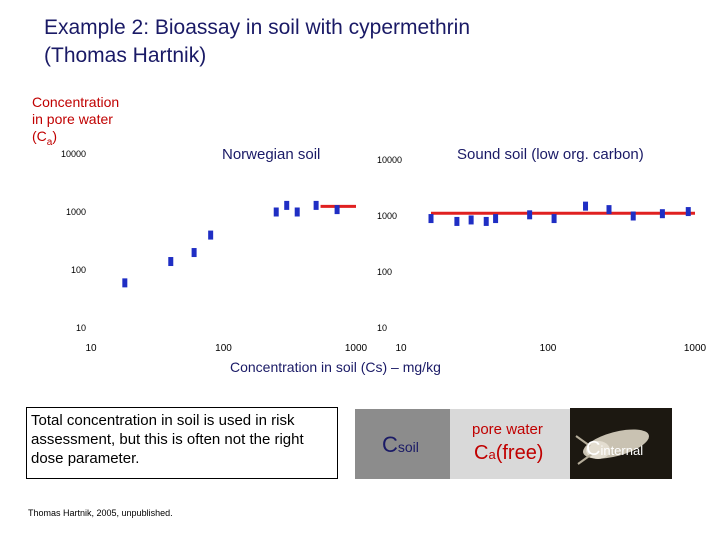 The image size is (720, 540). What do you see at coordinates (76, 102) in the screenshot?
I see `ylabel-line-1: Concentration` at bounding box center [76, 102].